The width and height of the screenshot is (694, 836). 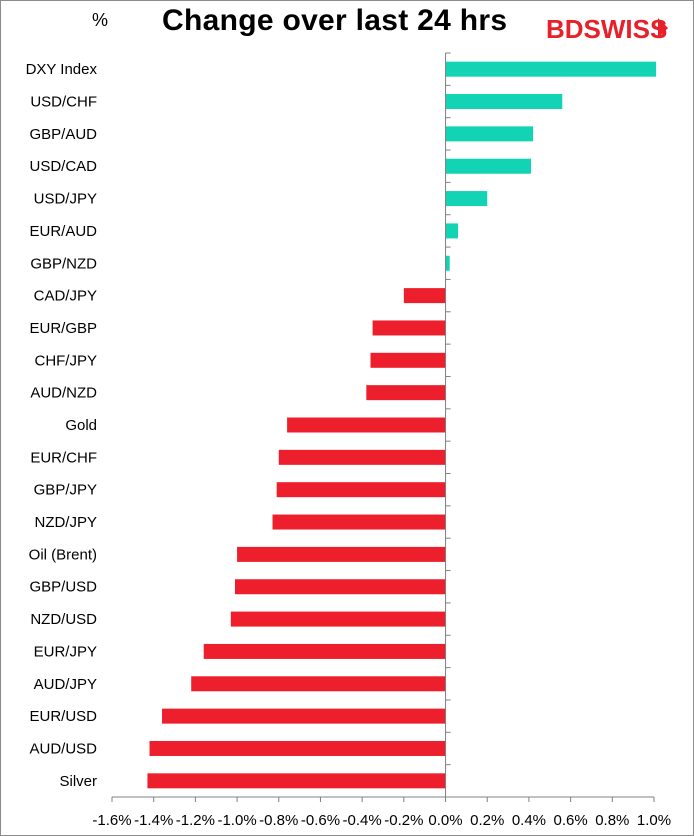 I want to click on category-label: EUR/AUD, so click(x=63, y=231).